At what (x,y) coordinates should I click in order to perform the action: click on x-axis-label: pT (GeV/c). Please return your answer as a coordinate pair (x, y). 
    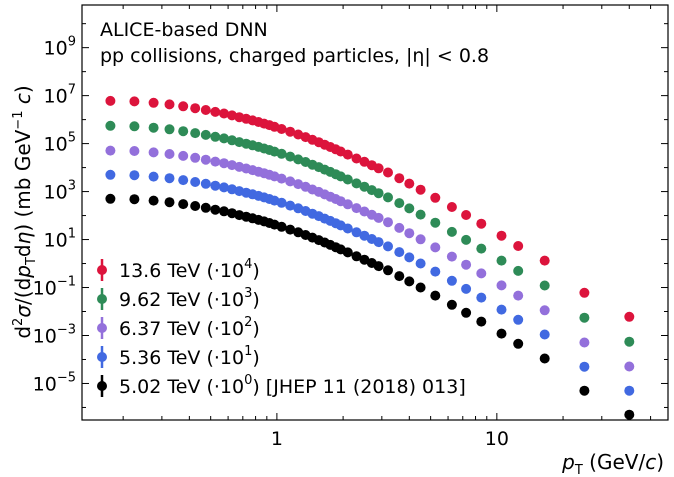
    Looking at the image, I should click on (612, 463).